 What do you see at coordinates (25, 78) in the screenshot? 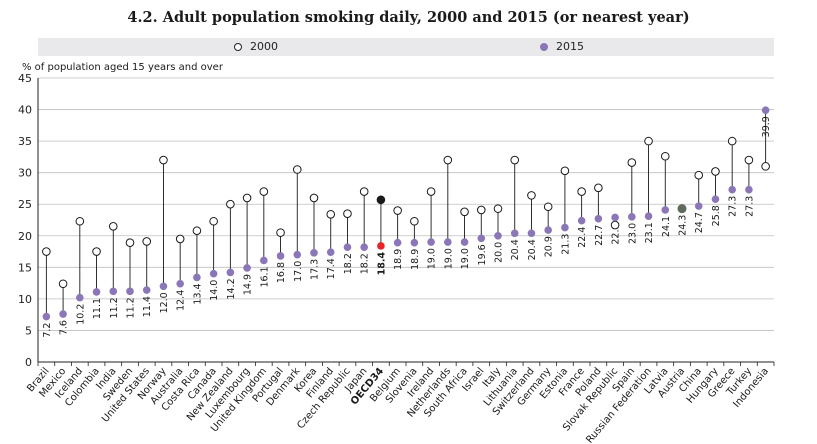
I see `y-tick-label: 45` at bounding box center [25, 78].